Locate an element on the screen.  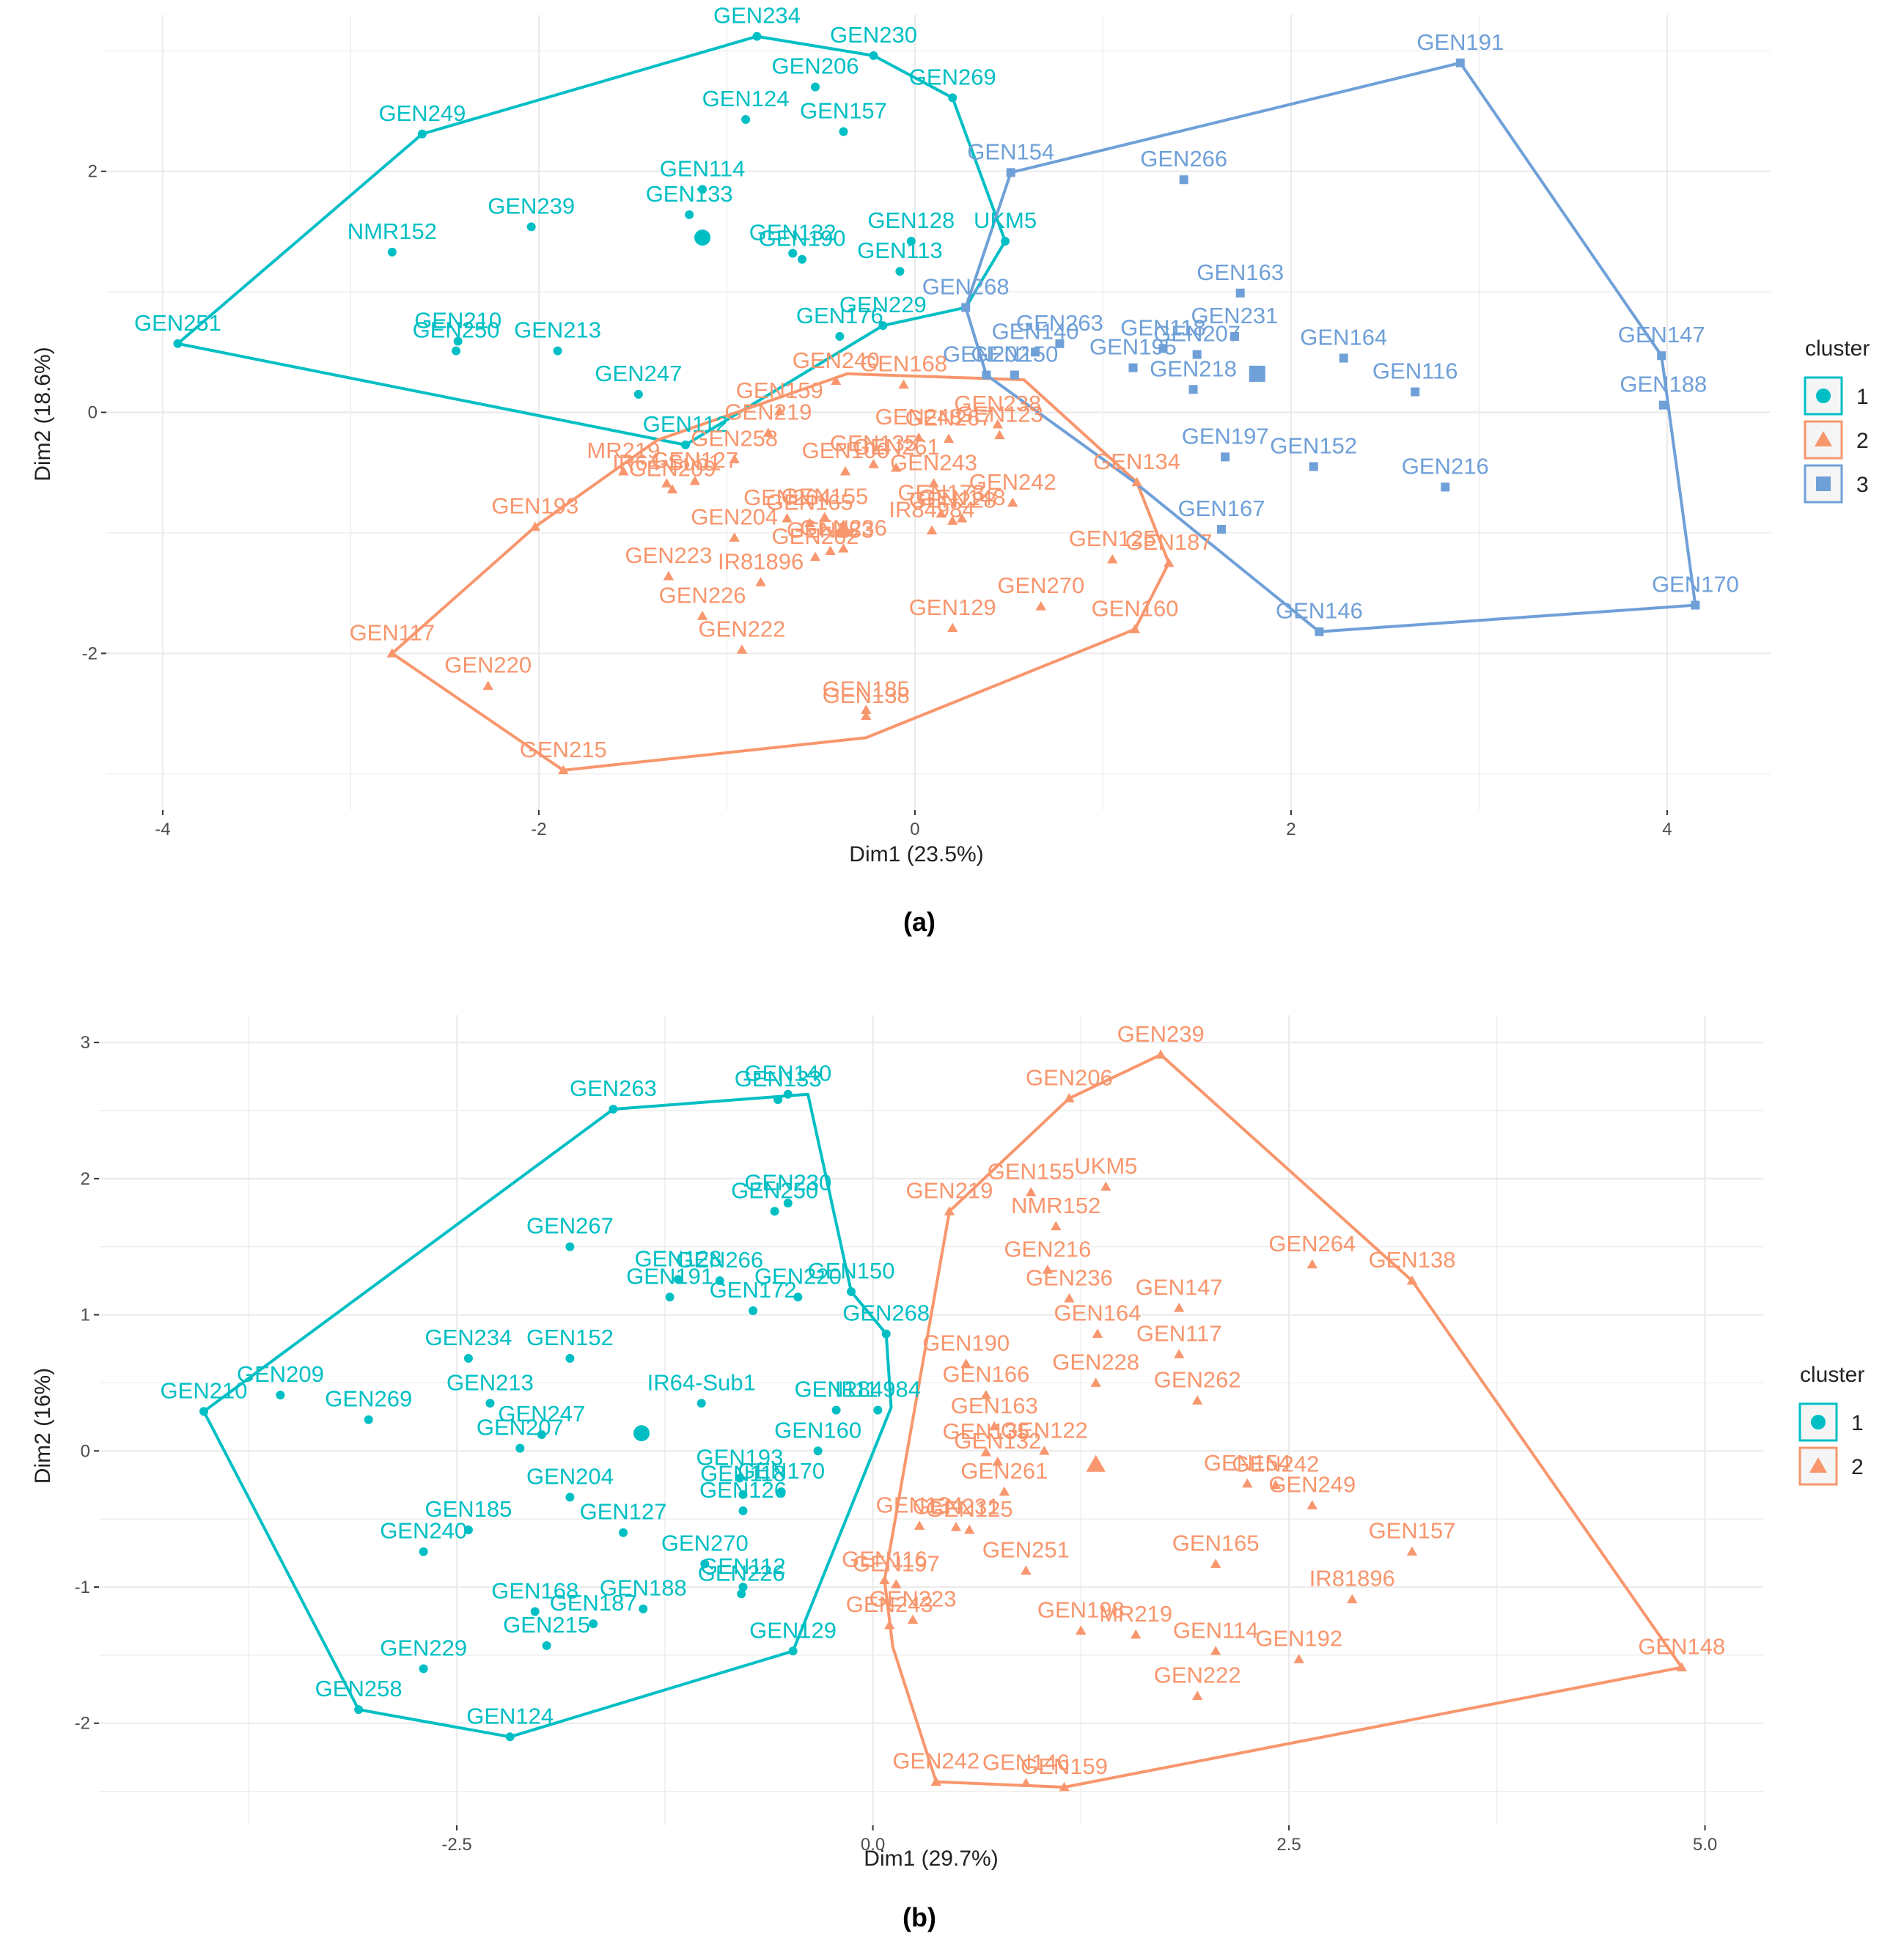
x-axis-label-b: Dim1 (29.7%) is located at coordinates (931, 1859).